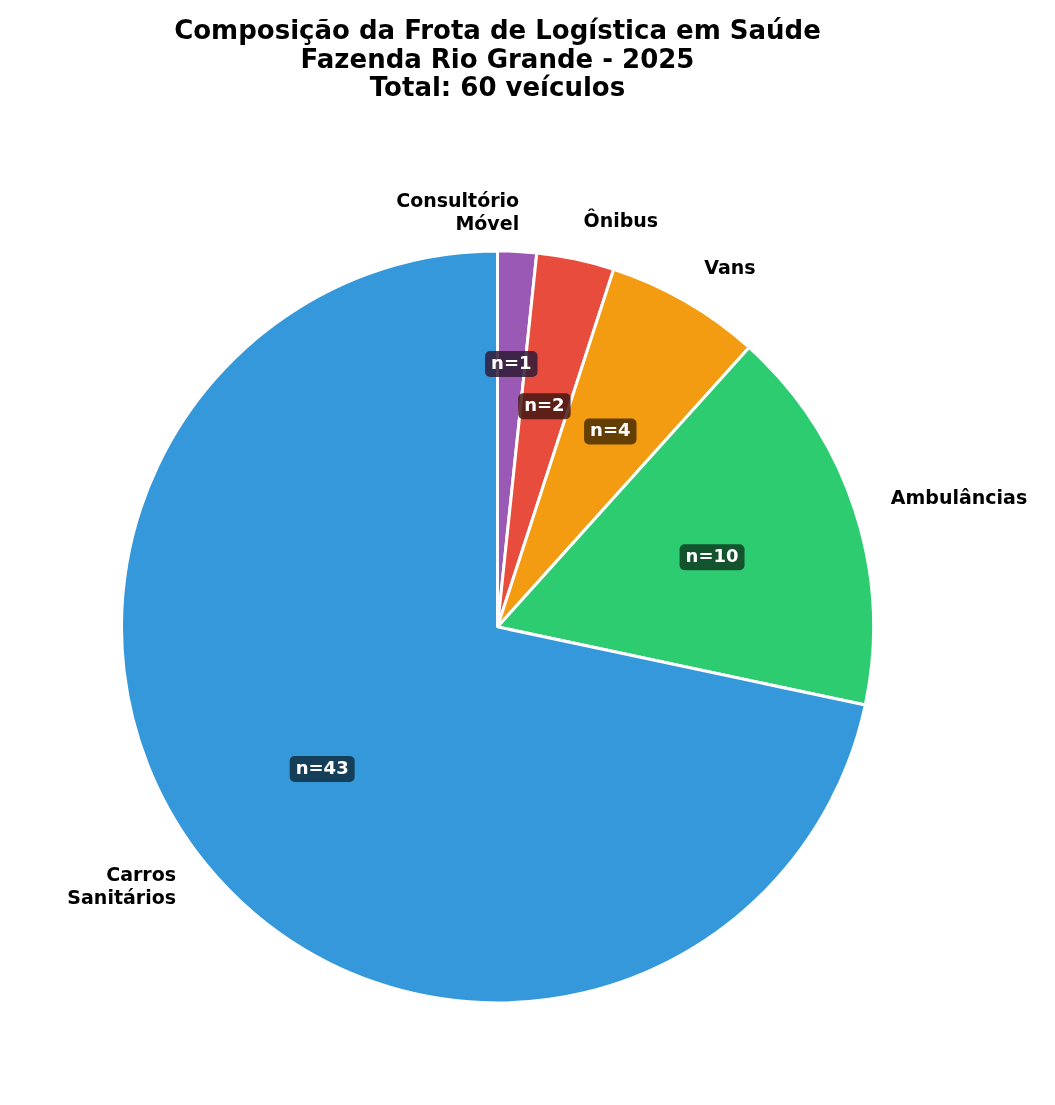 The image size is (1055, 1105). Describe the element at coordinates (712, 555) in the screenshot. I see `data-label: n=10` at that location.